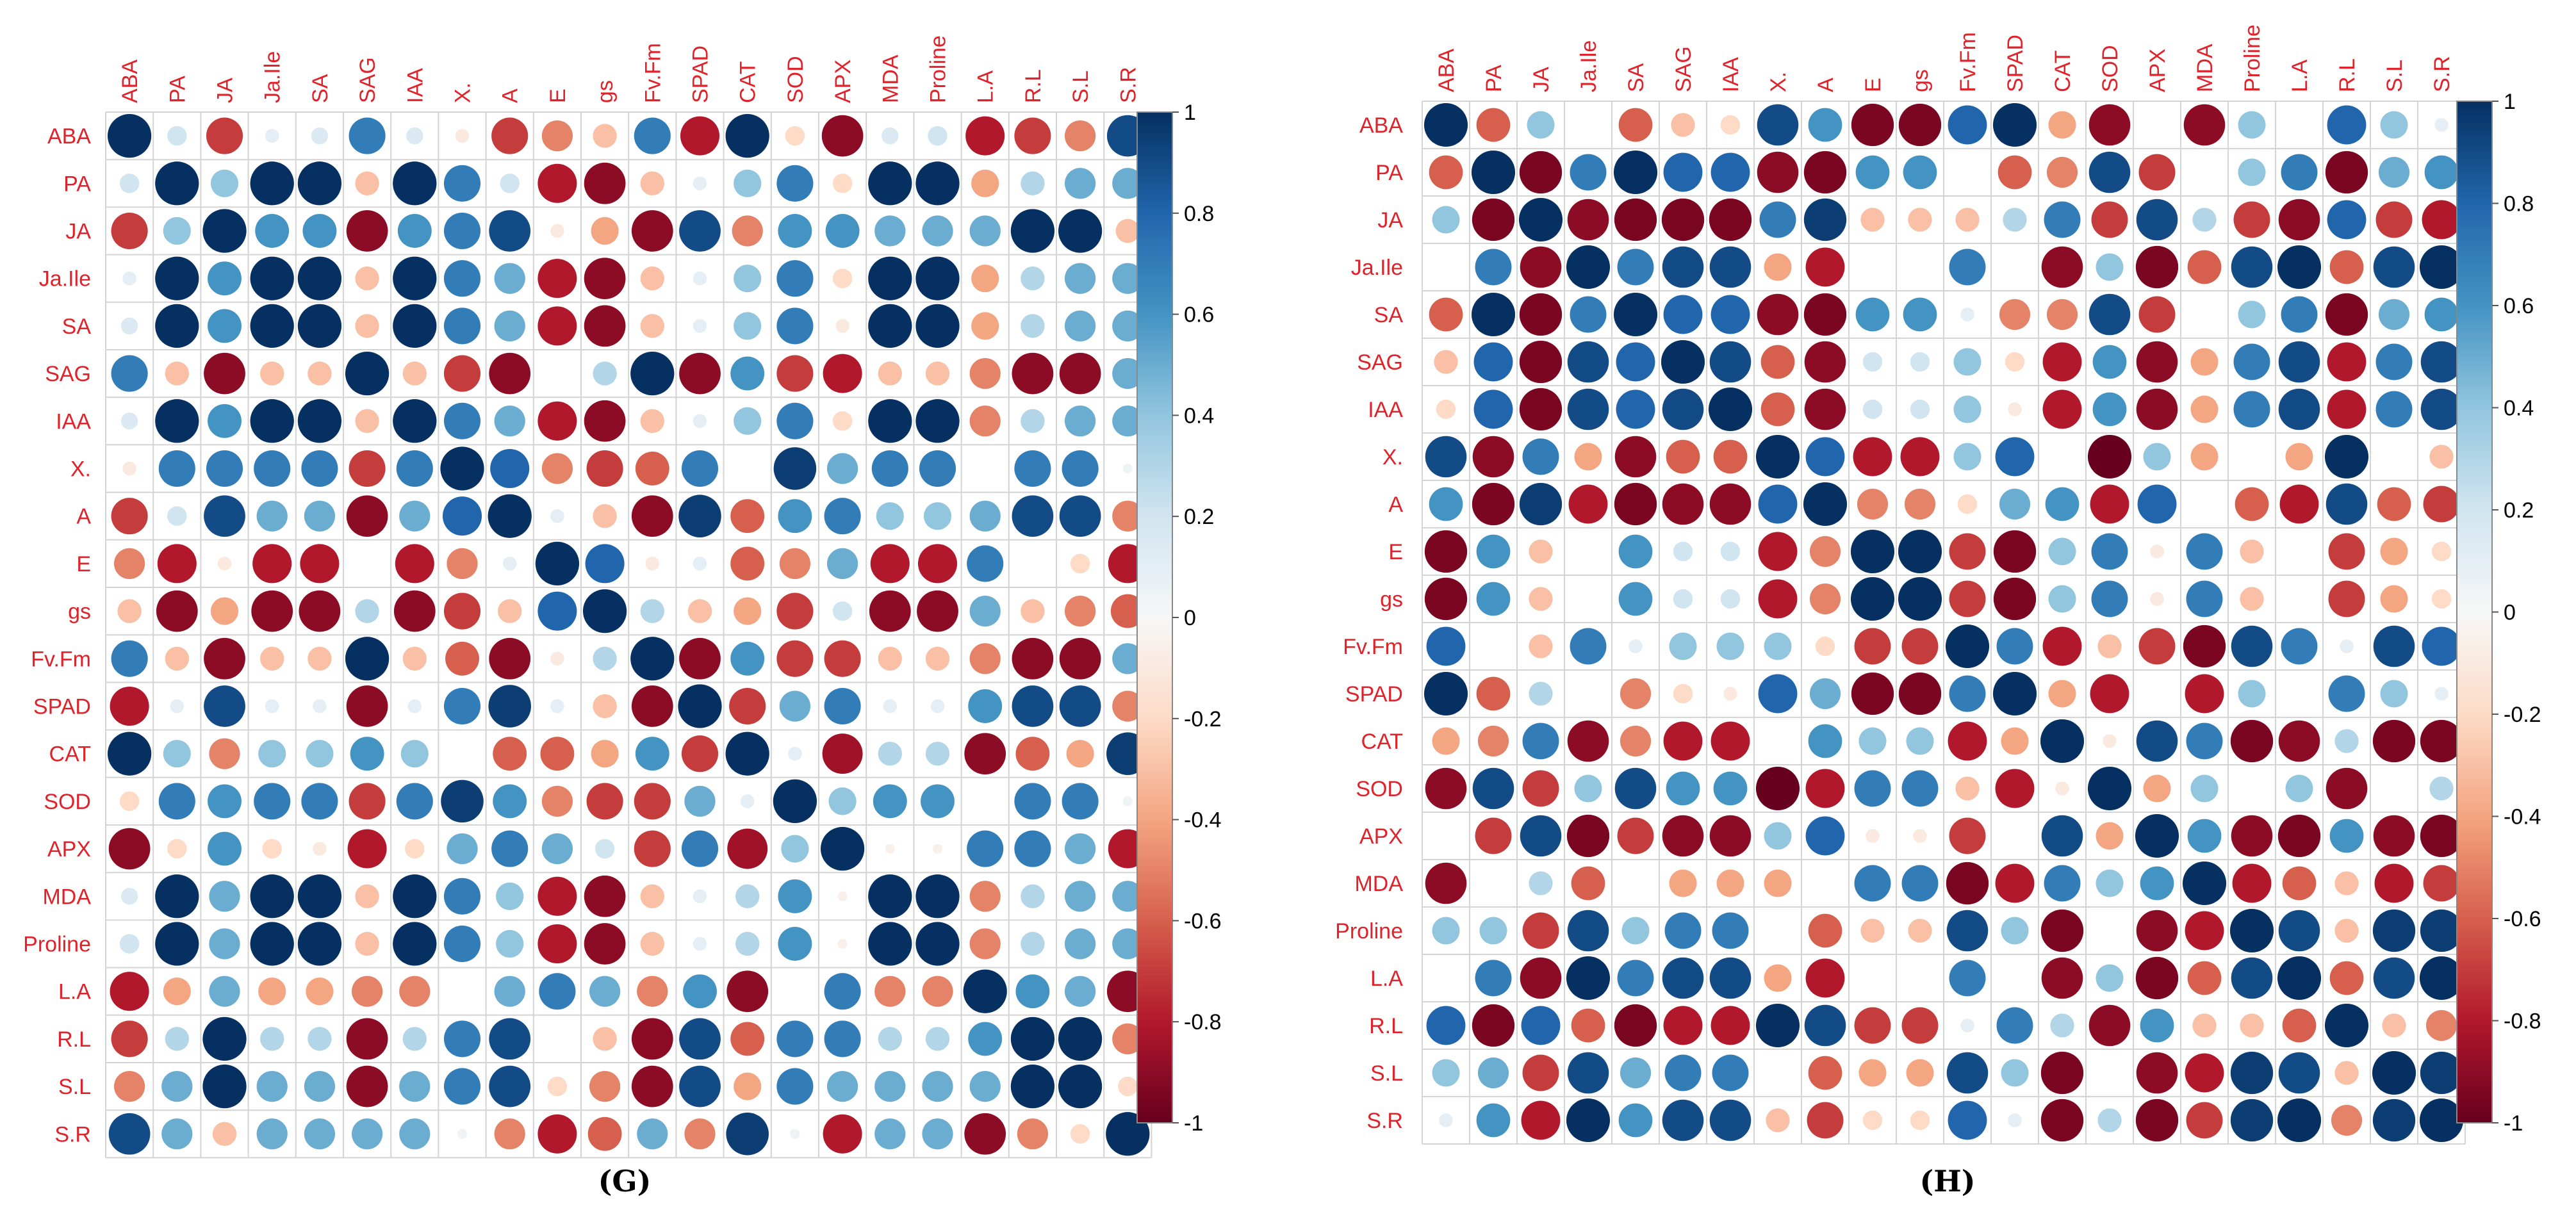 This screenshot has width=2576, height=1217. I want to click on colorbar-tick-label: 0.4, so click(1199, 416).